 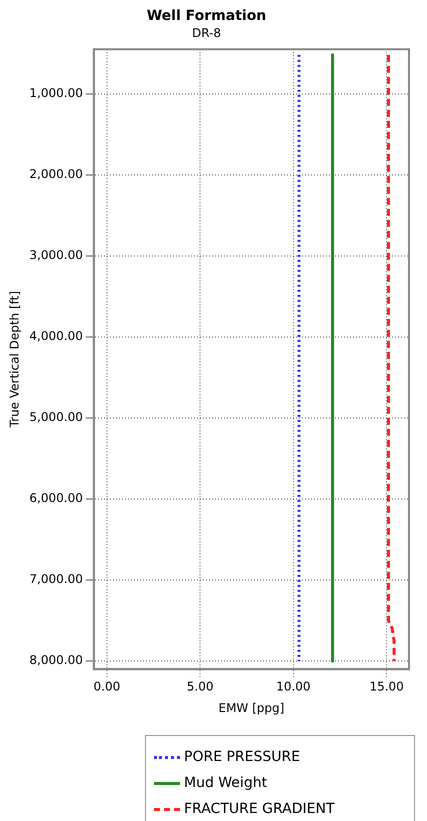 What do you see at coordinates (56, 498) in the screenshot?
I see `y-tick-label: 6,000.00` at bounding box center [56, 498].